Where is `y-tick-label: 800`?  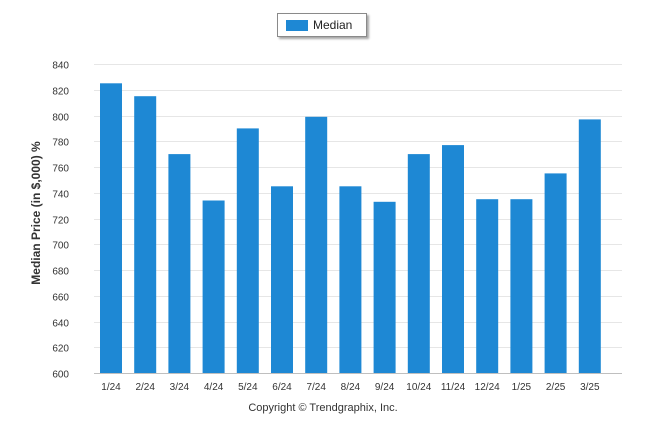 y-tick-label: 800 is located at coordinates (60, 118).